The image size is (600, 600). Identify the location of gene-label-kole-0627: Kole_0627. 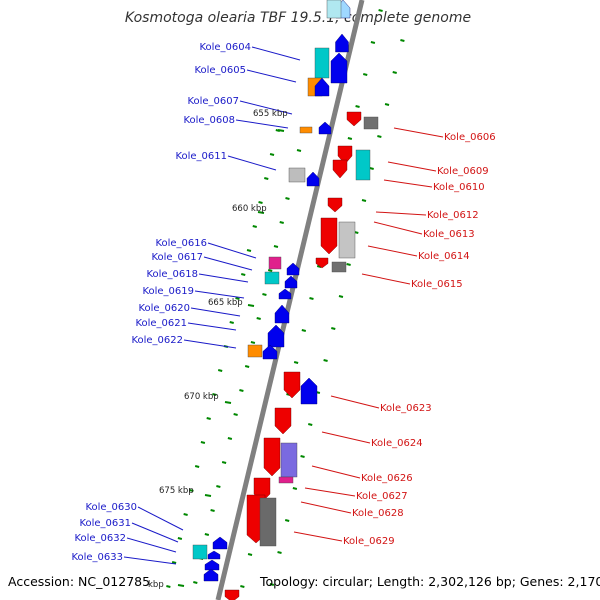
(382, 496).